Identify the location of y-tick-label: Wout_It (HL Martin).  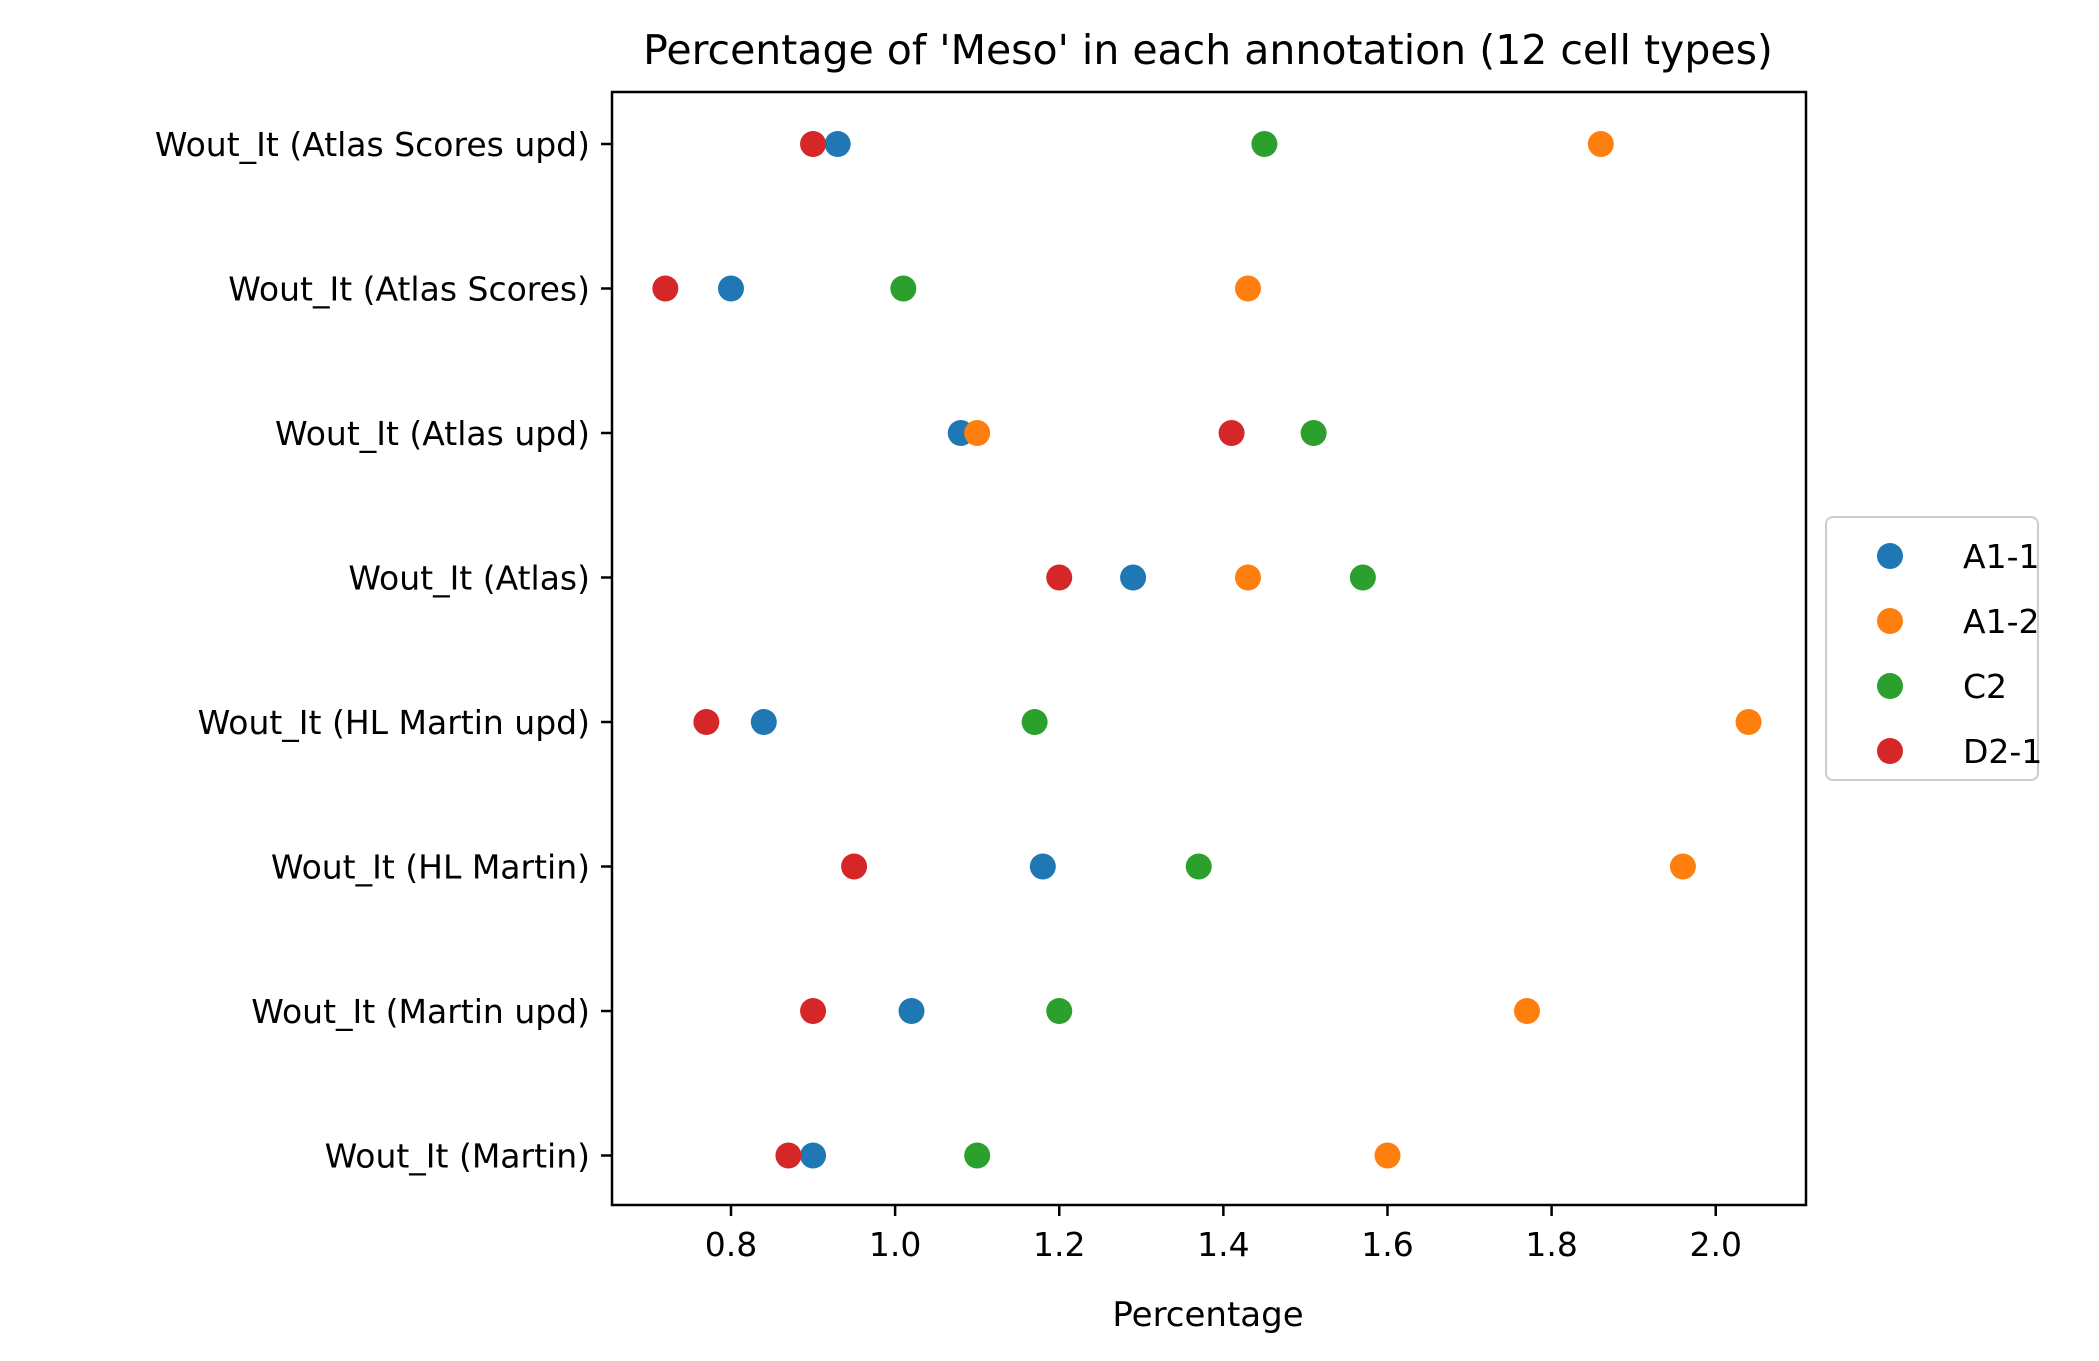
(430, 867).